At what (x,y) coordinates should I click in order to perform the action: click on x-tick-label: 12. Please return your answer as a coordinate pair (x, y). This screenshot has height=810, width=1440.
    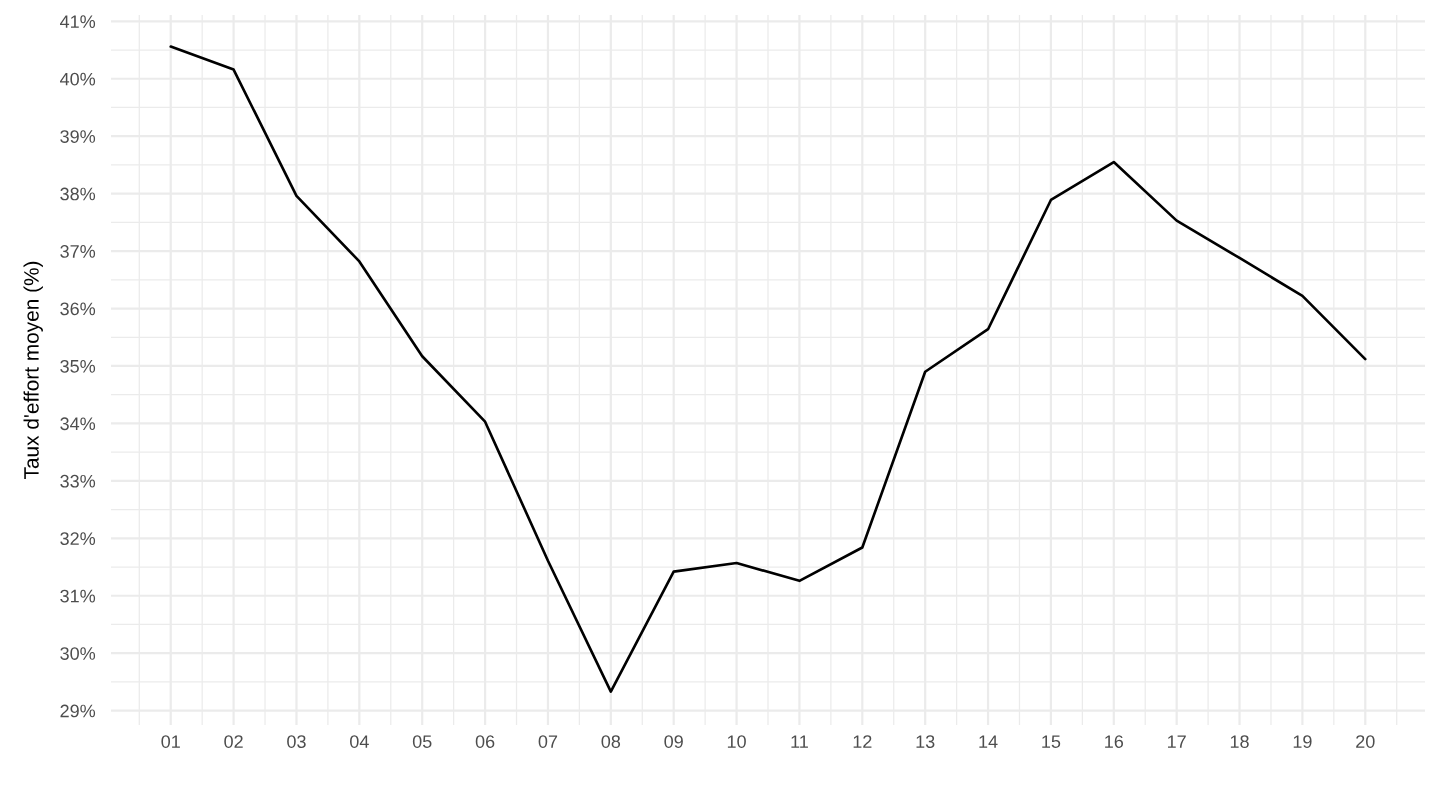
    Looking at the image, I should click on (862, 741).